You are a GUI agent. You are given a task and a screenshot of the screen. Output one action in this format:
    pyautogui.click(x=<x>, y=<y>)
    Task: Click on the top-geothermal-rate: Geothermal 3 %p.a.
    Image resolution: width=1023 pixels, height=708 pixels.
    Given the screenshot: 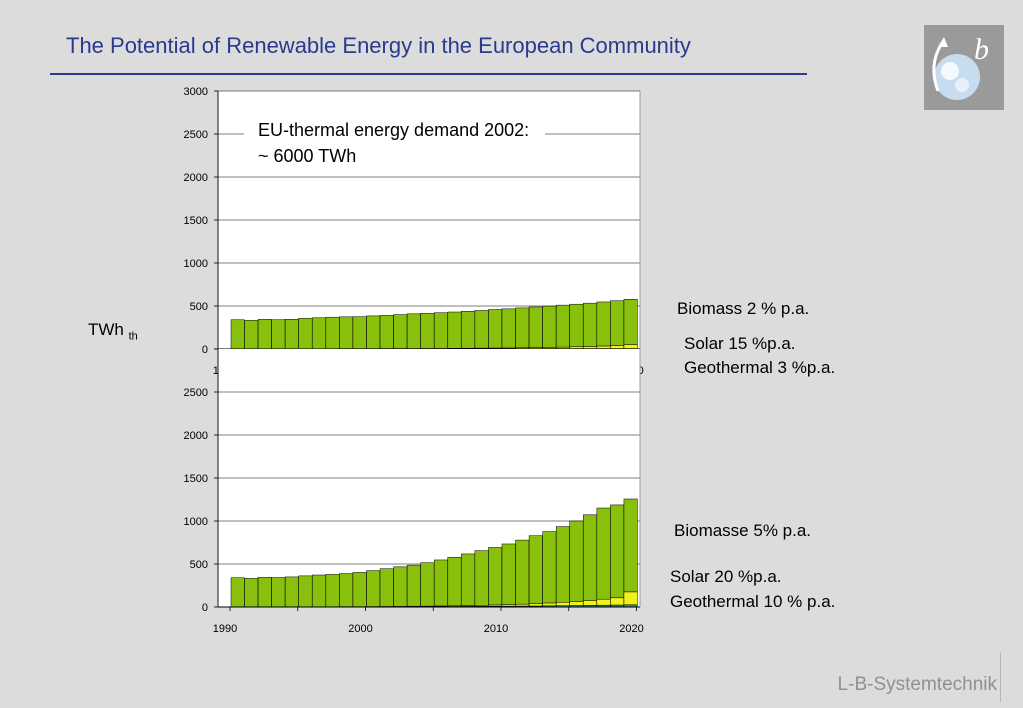 What is the action you would take?
    pyautogui.click(x=760, y=367)
    